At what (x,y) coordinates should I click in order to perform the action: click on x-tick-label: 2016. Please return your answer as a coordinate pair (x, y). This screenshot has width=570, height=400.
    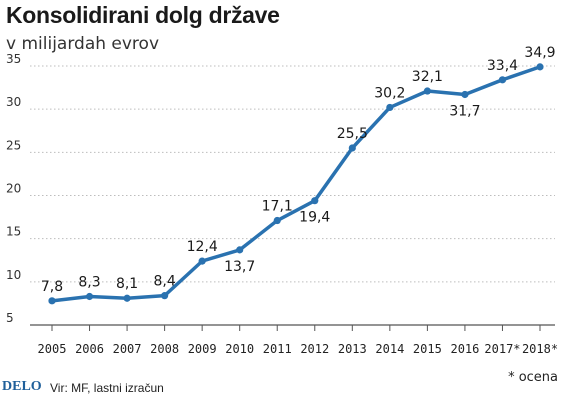
    Looking at the image, I should click on (464, 349).